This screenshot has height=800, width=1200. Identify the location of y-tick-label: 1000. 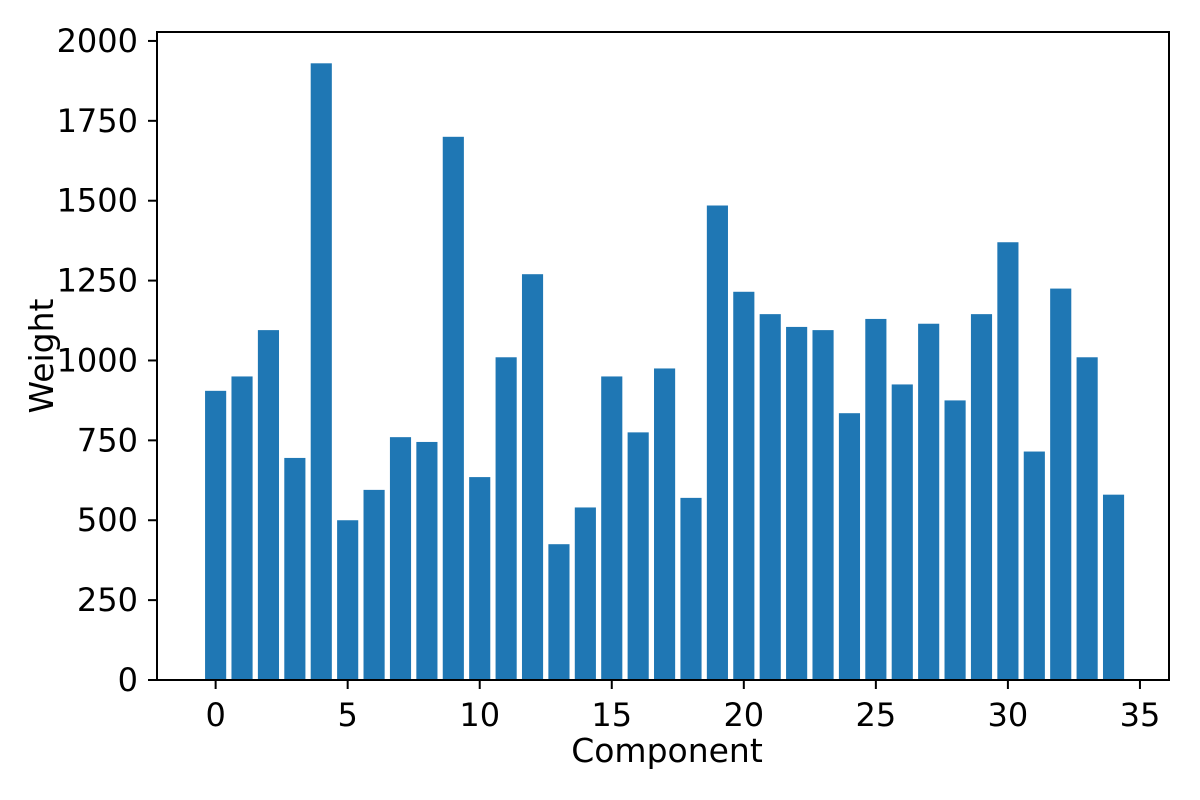
(97, 360).